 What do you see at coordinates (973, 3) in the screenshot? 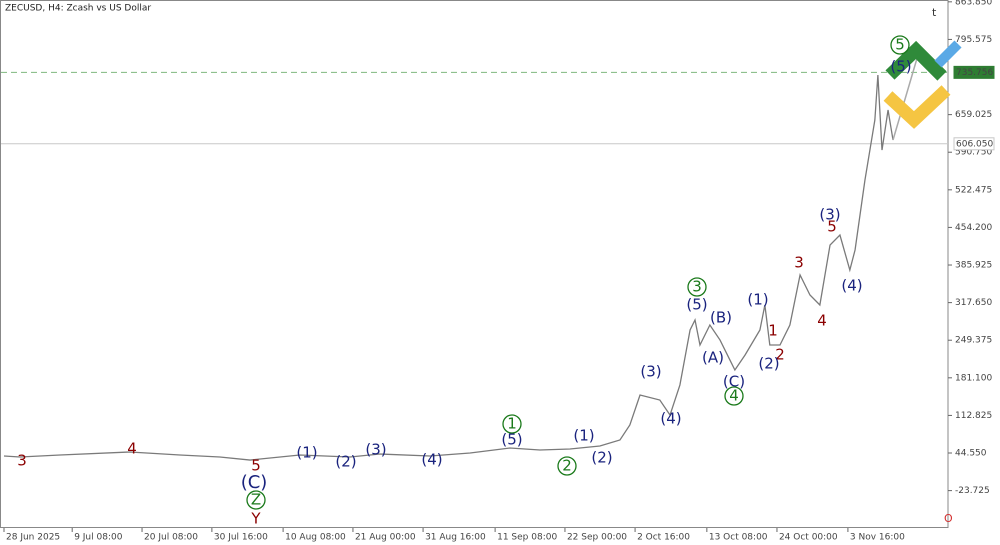
I see `y-tick-label: 863.850` at bounding box center [973, 3].